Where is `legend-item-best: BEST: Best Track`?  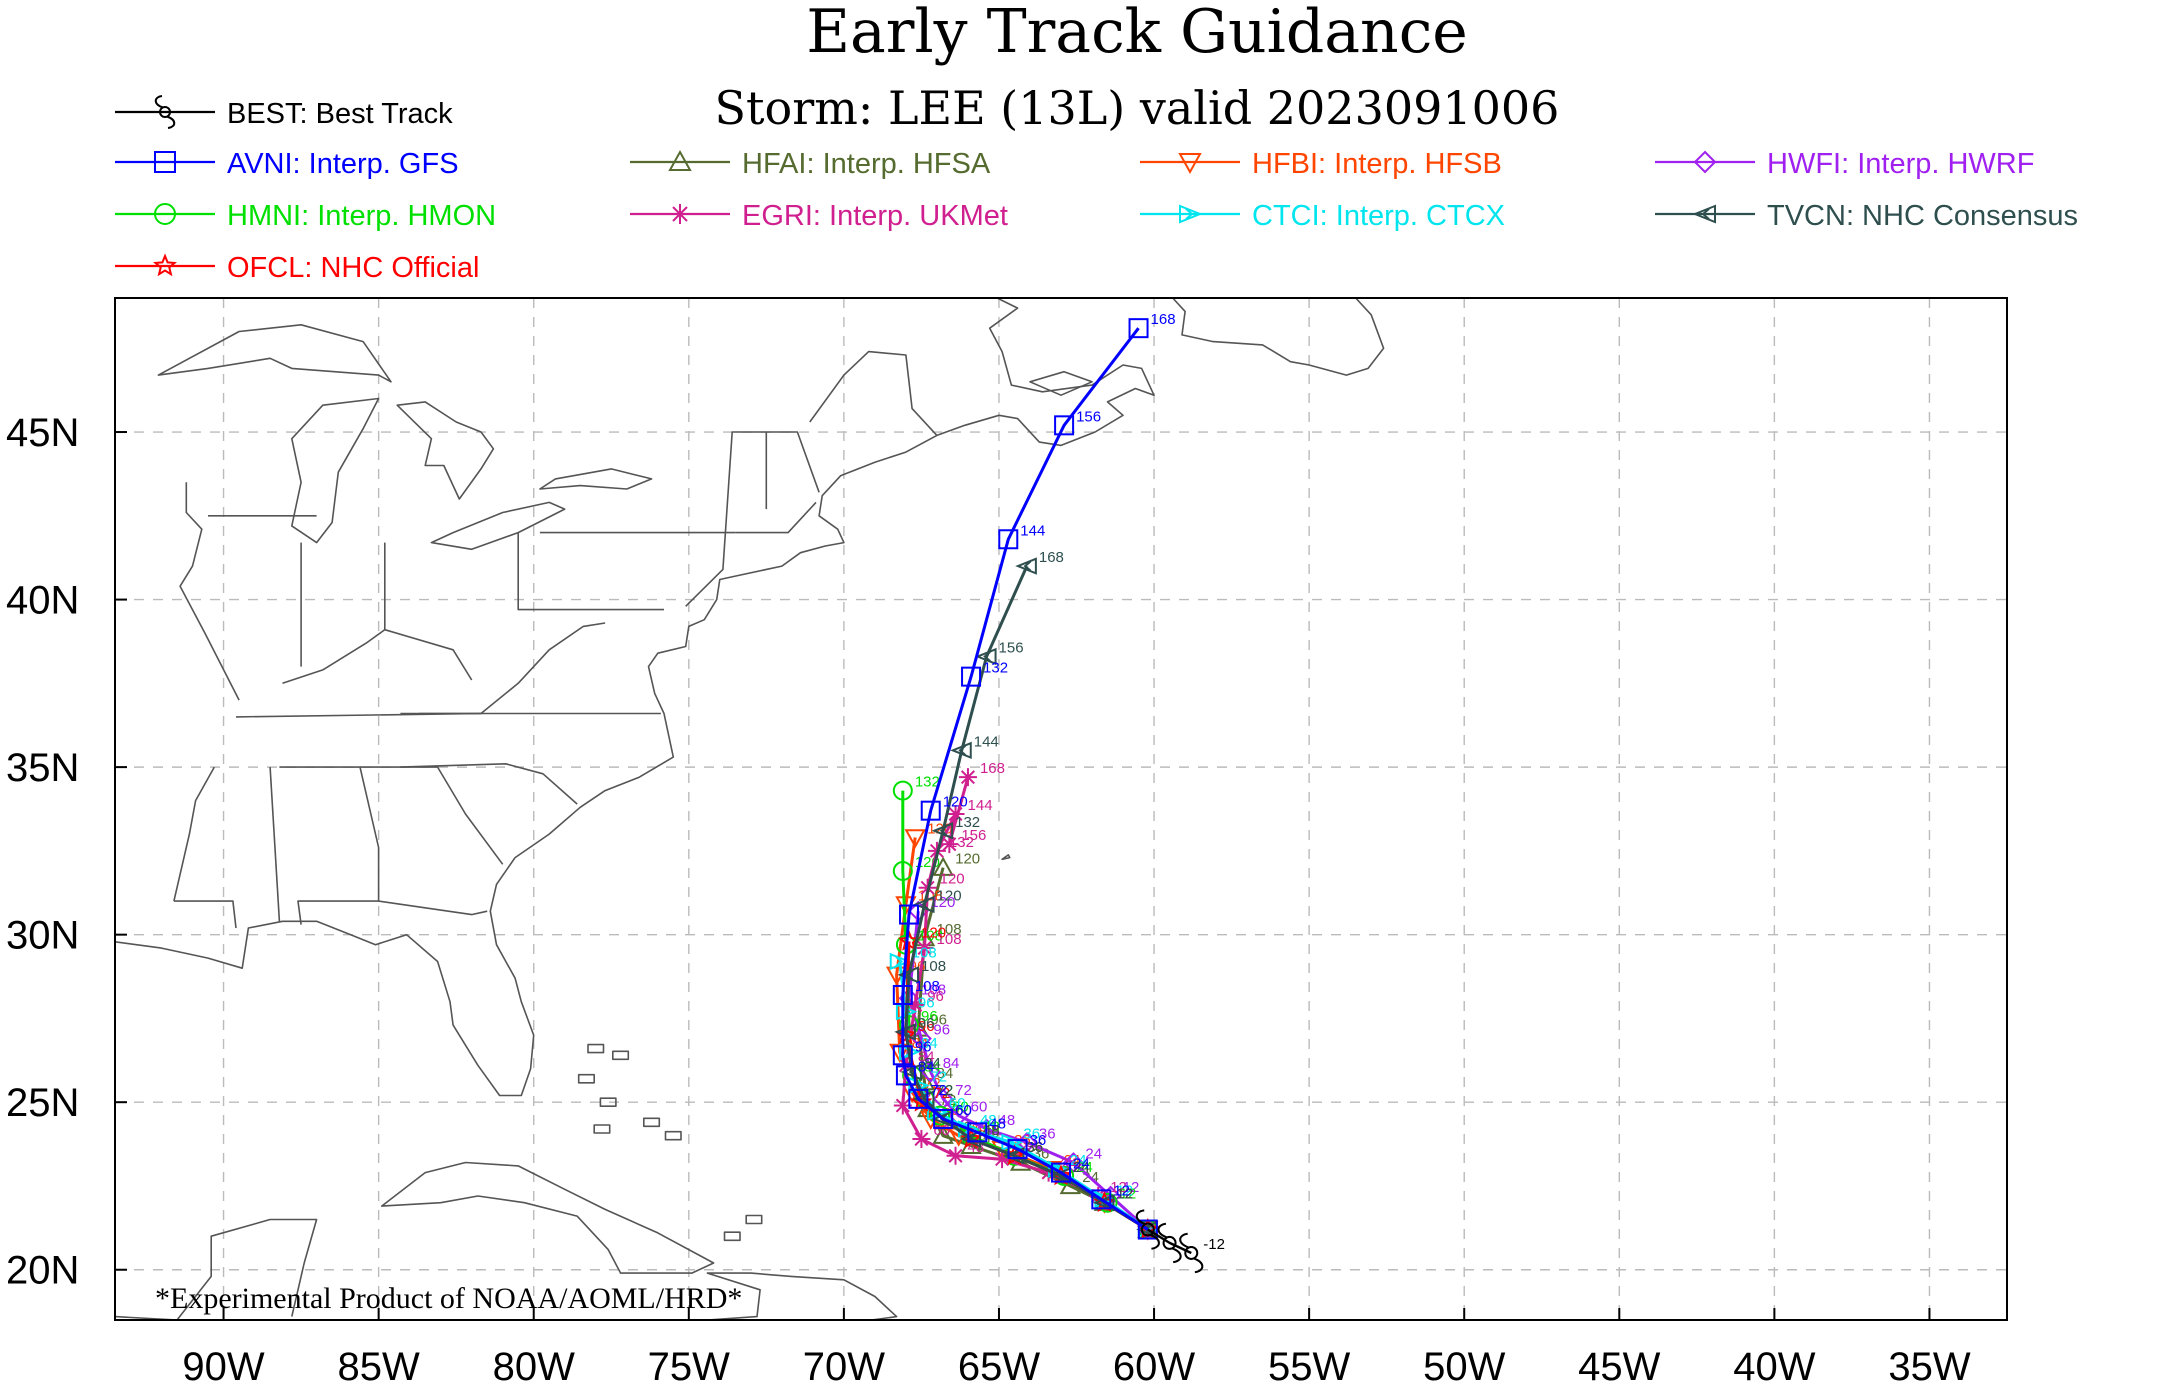
legend-item-best: BEST: Best Track is located at coordinates (284, 112).